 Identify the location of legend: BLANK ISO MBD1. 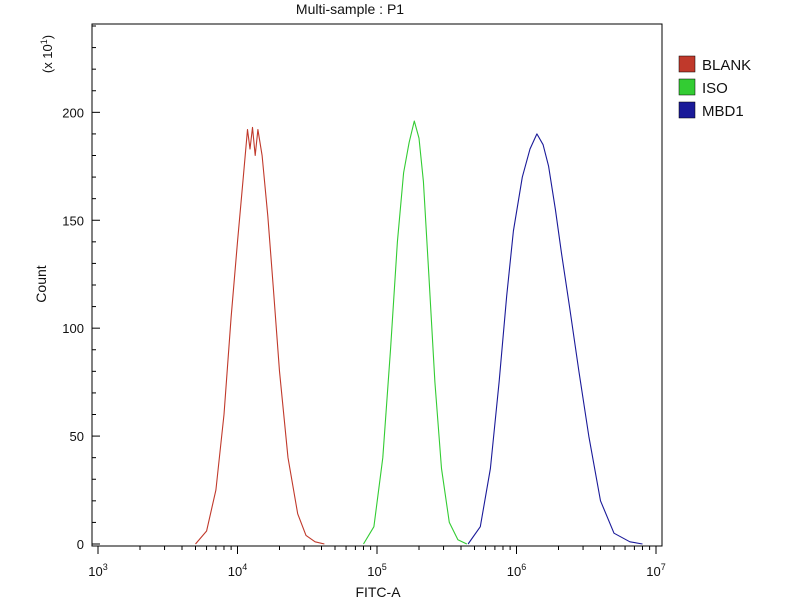
(714, 87).